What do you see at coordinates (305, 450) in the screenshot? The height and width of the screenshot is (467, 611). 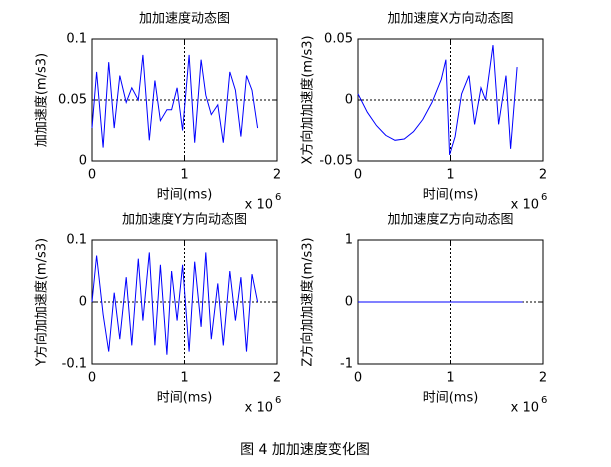 I see `caption: 图 4 加加速度变化图` at bounding box center [305, 450].